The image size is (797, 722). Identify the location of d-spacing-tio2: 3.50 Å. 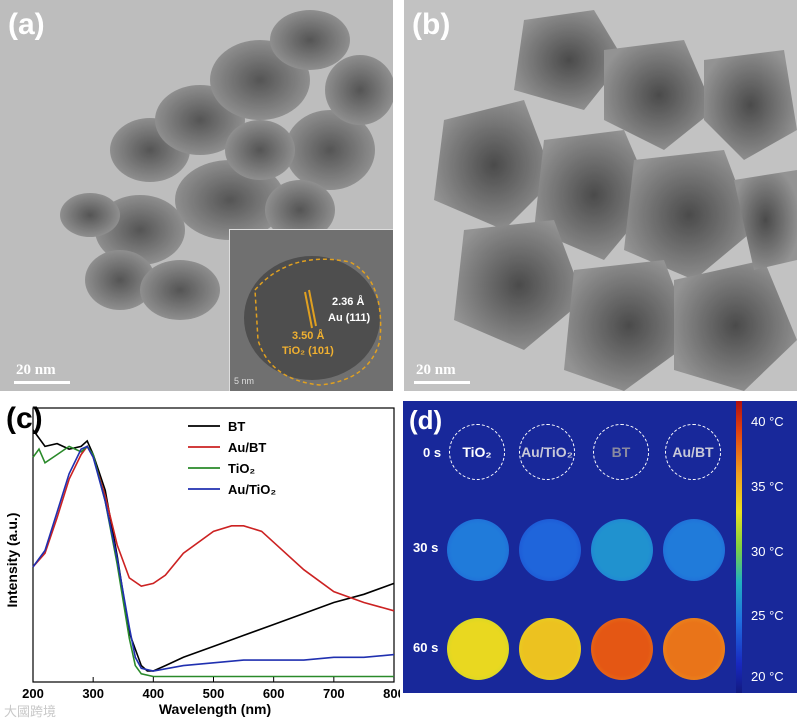
(308, 336).